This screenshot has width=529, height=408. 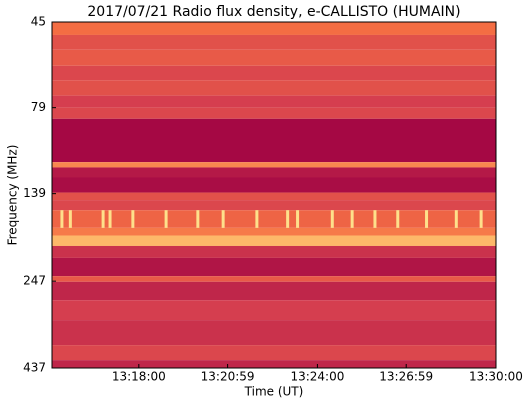 I want to click on x-axis-label: Time (UT), so click(x=274, y=392).